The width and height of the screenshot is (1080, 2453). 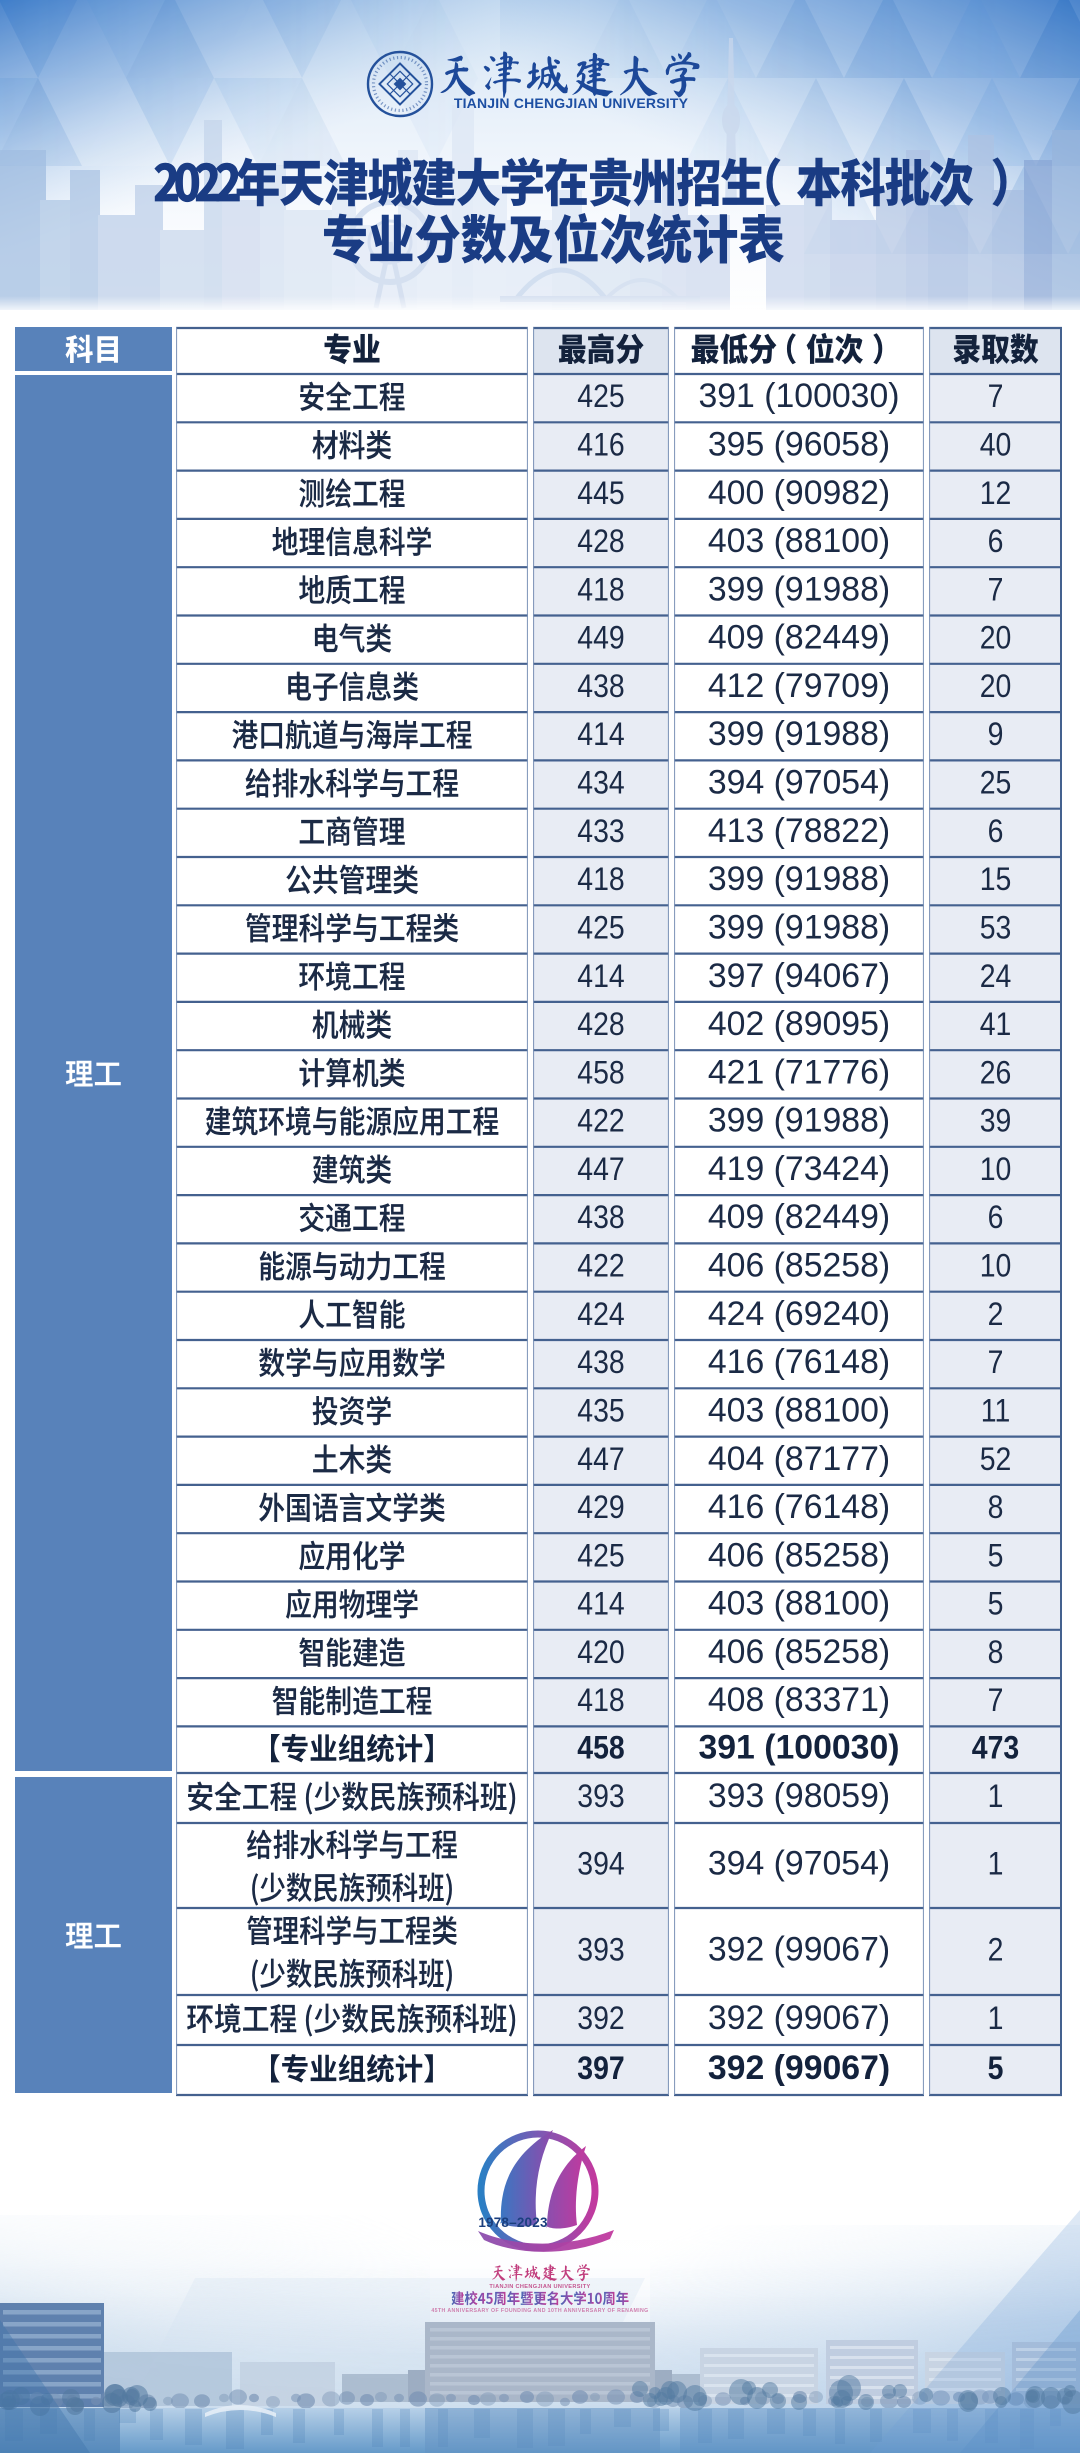 I want to click on svg-text: 429, so click(x=600, y=1507).